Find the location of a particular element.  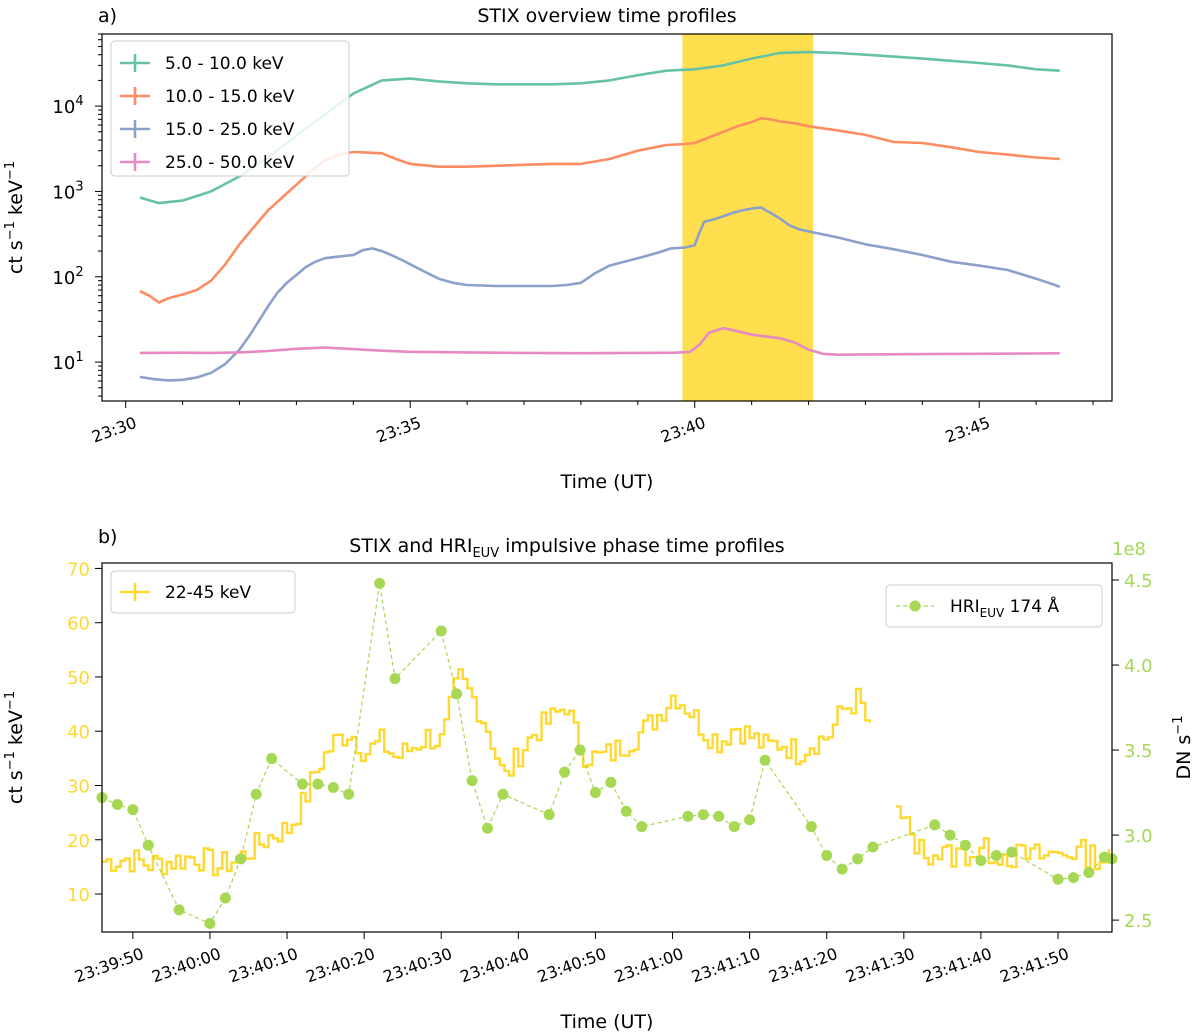

legend-label-1: 5.0 - 10.0 keV is located at coordinates (224, 64).